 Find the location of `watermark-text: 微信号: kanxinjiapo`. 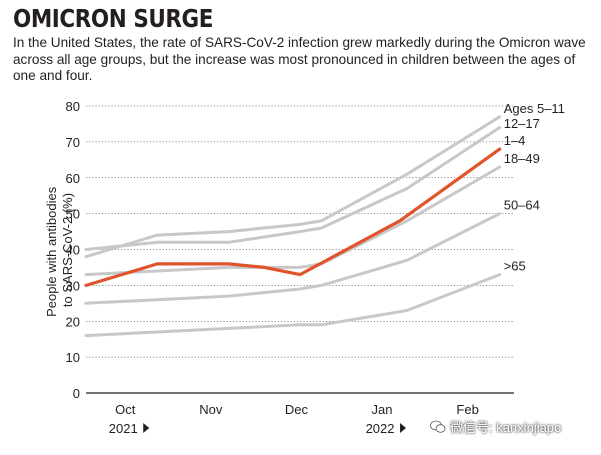

watermark-text: 微信号: kanxinjiapo is located at coordinates (506, 427).